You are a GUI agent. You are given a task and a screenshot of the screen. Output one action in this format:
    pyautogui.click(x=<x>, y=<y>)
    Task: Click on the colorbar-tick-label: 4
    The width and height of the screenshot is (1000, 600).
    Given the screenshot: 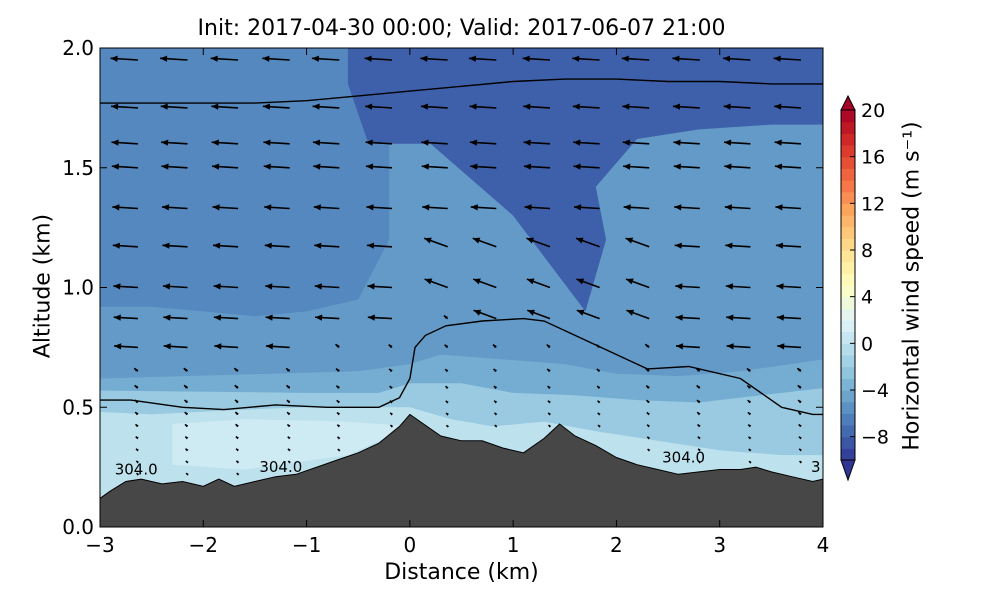 What is the action you would take?
    pyautogui.click(x=867, y=298)
    